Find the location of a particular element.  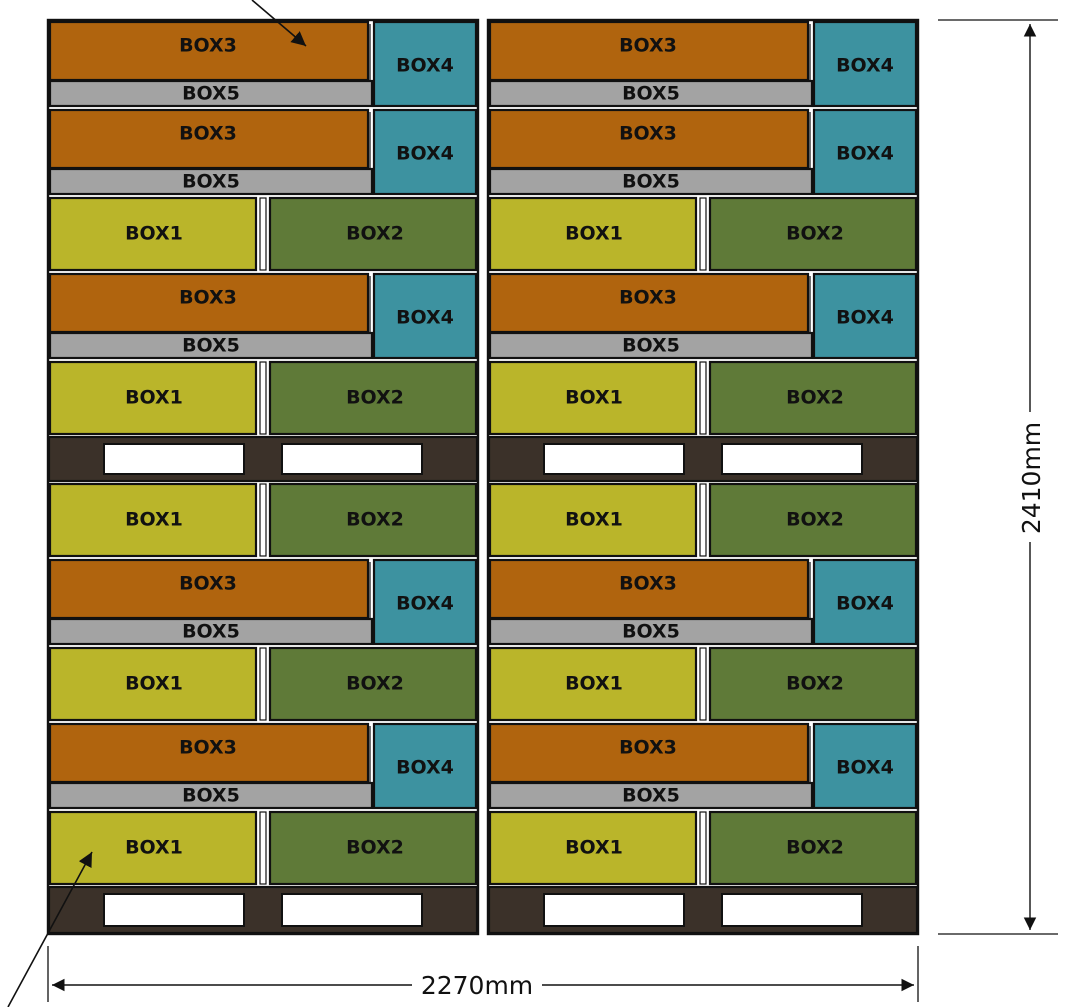

leader-arrow-top is located at coordinates (279, 23).